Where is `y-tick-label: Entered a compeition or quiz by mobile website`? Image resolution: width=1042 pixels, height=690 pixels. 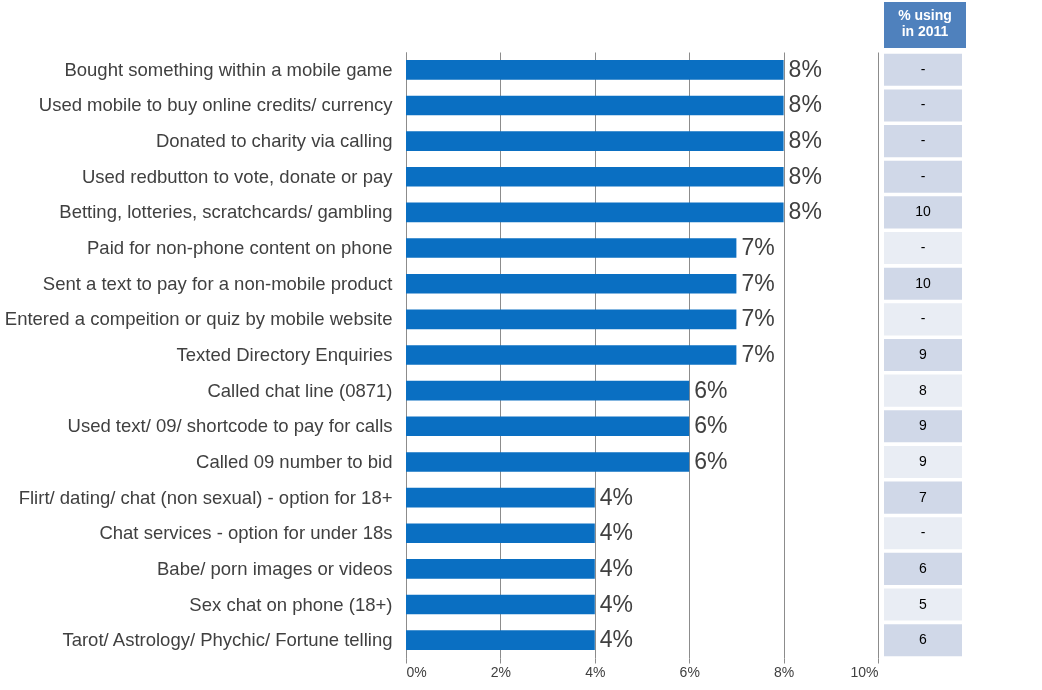
y-tick-label: Entered a compeition or quiz by mobile website is located at coordinates (198, 319).